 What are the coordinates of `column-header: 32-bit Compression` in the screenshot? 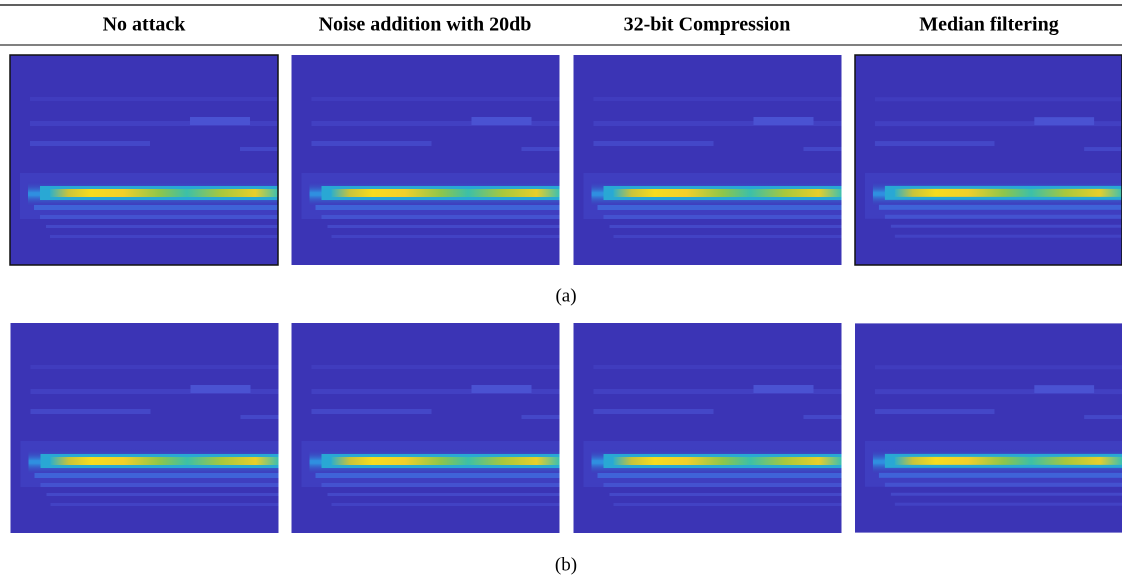 It's located at (707, 25).